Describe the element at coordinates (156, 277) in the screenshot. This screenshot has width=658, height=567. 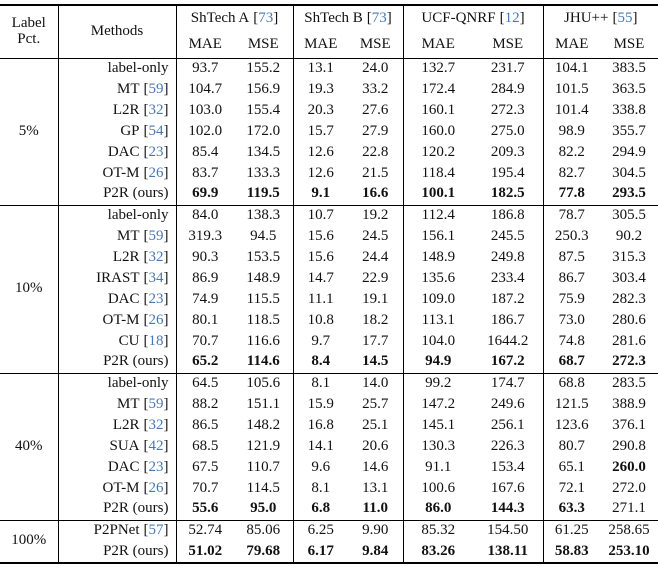
I see `citation-link: 34` at that location.